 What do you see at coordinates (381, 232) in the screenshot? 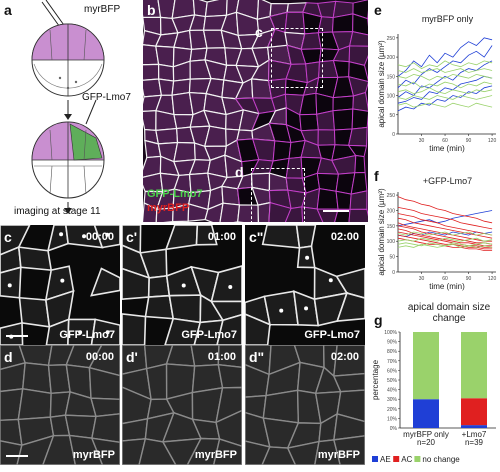
I see `y-axis-label: apical domain size (µm²)` at bounding box center [381, 232].